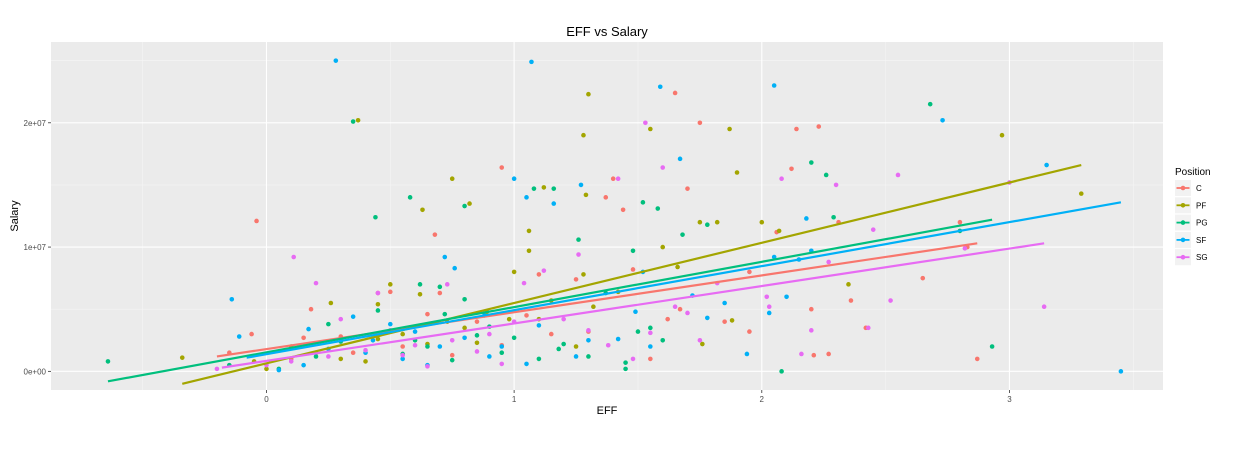 This screenshot has width=1238, height=459. What do you see at coordinates (266, 399) in the screenshot?
I see `x-tick-label: 0` at bounding box center [266, 399].